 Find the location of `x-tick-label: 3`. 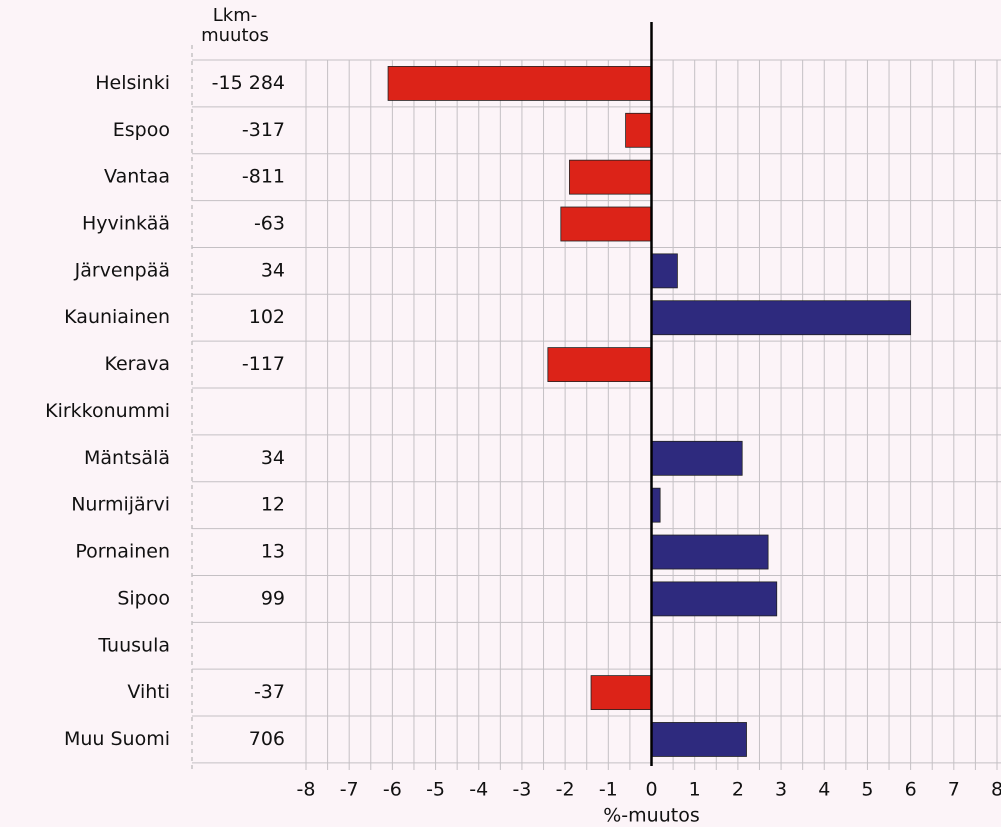

x-tick-label: 3 is located at coordinates (781, 790).